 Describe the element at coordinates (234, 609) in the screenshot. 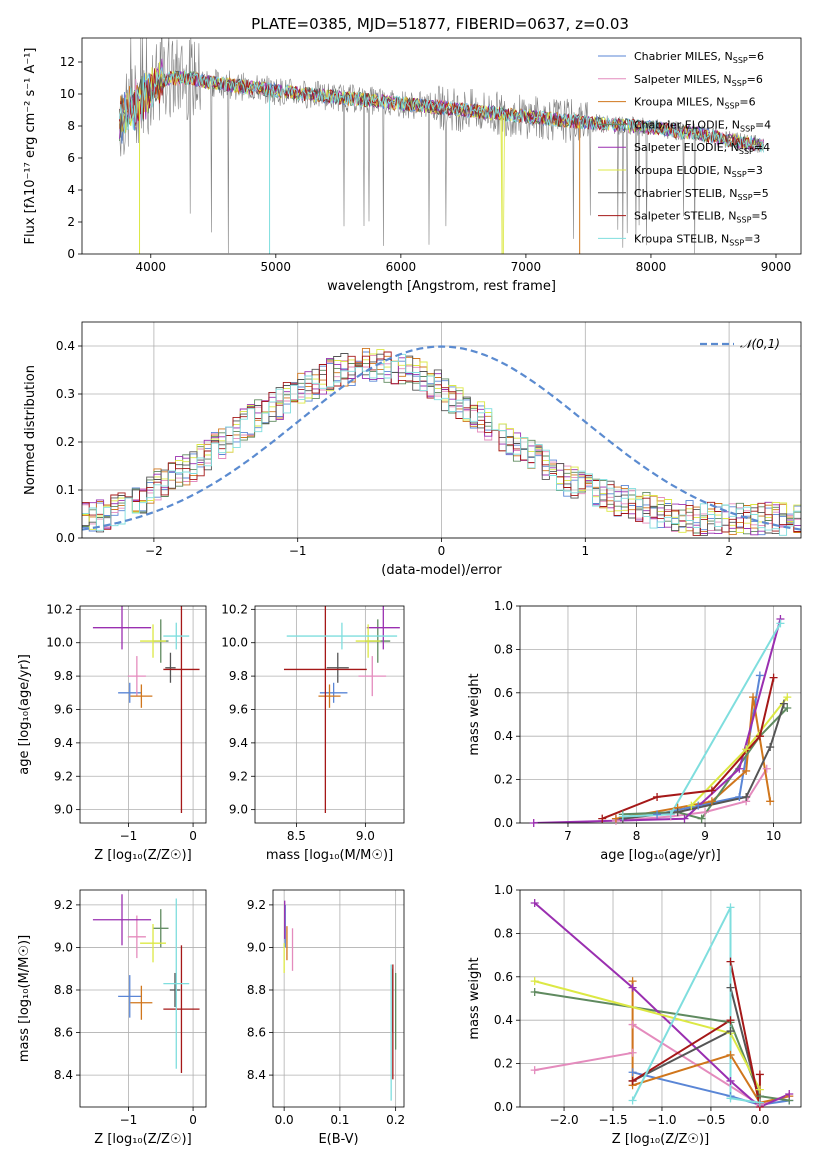

I see `y-tick-label: 10.2` at that location.